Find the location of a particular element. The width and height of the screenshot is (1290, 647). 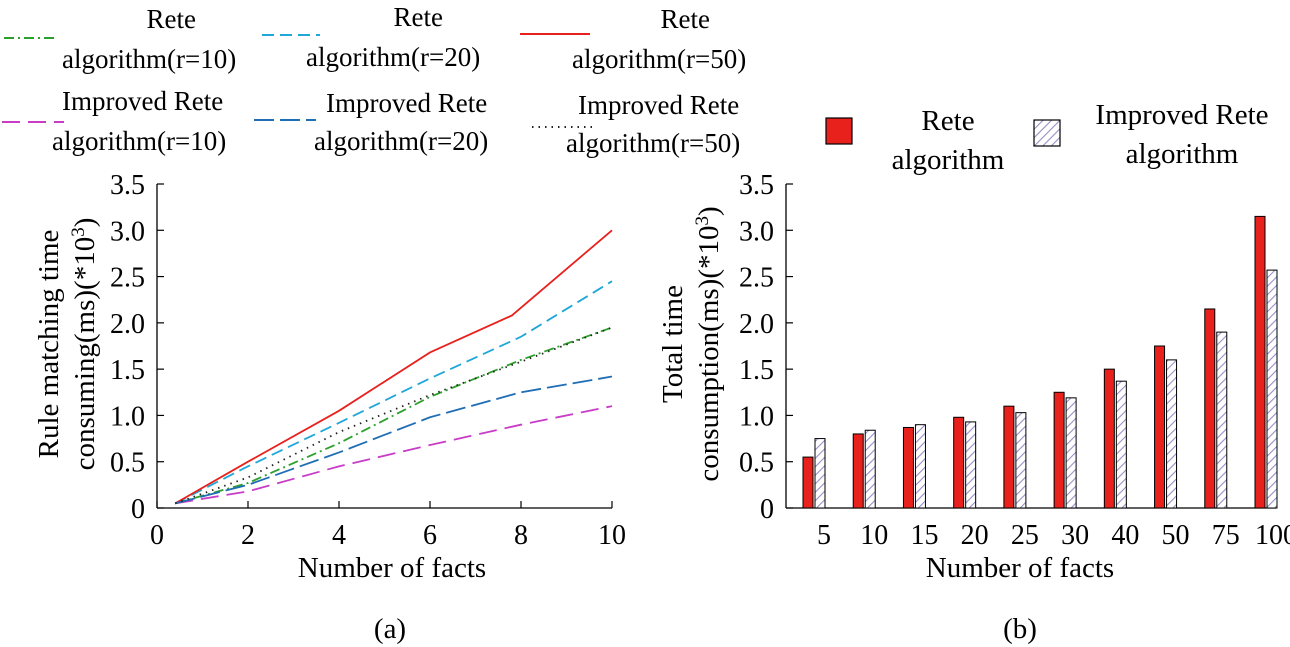

x-tick-label-b: 75 is located at coordinates (1226, 535).